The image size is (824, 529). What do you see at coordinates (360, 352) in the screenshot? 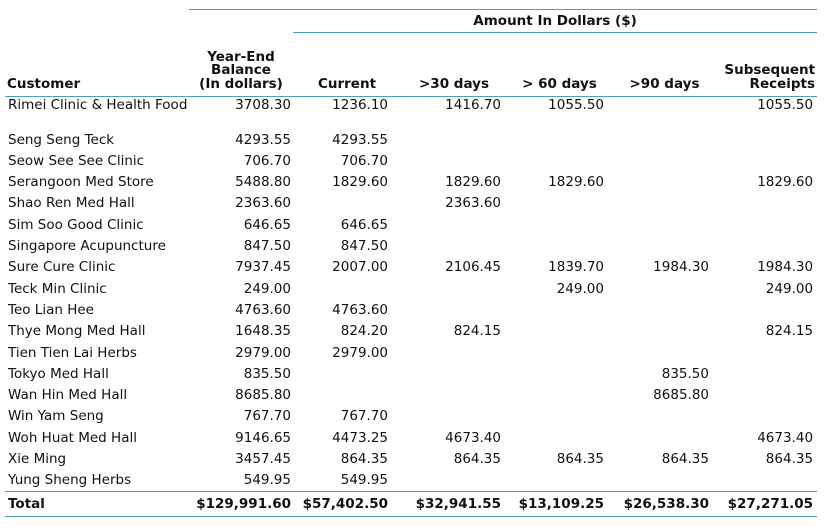
I see `current-cell: 2979.00` at bounding box center [360, 352].